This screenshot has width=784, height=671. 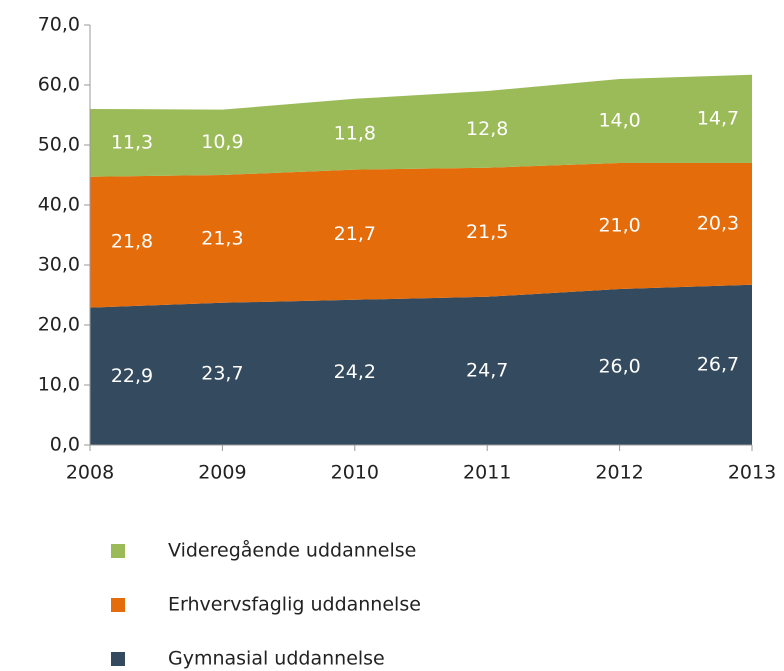 What do you see at coordinates (619, 367) in the screenshot?
I see `value-label: 26,0` at bounding box center [619, 367].